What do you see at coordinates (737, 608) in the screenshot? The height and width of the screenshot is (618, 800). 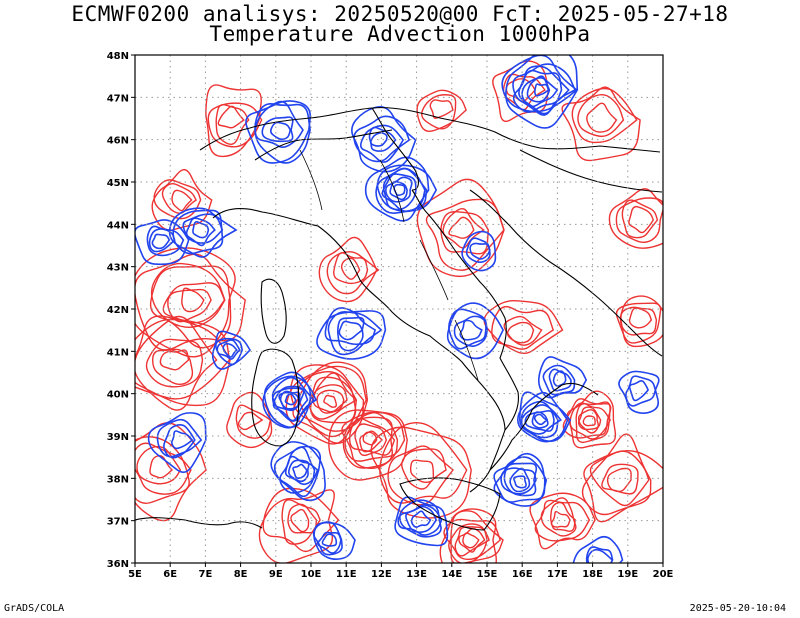 I see `footer-timestamp: 2025-05-20-10:04` at bounding box center [737, 608].